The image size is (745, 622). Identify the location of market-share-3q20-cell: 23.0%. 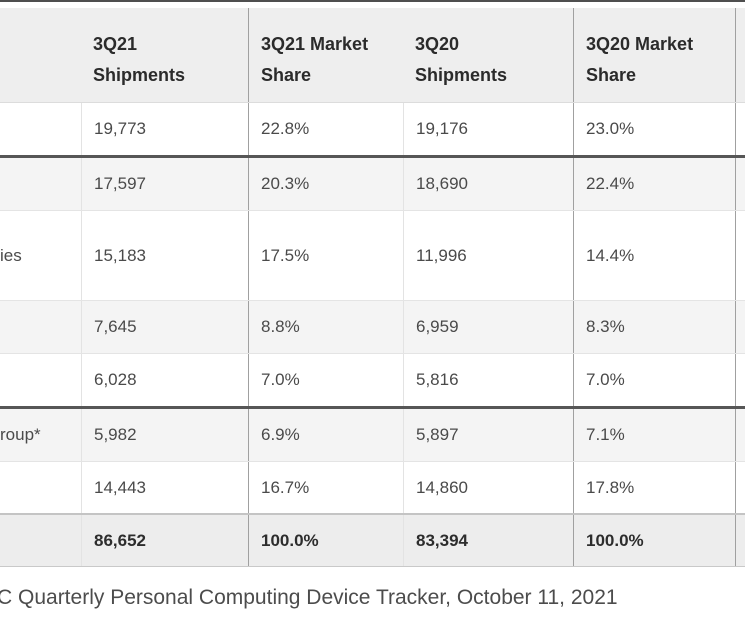
(654, 129).